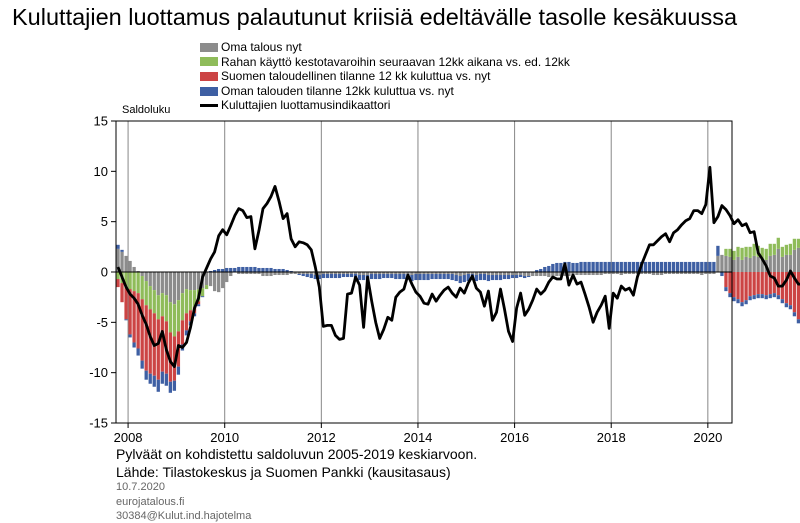 Image resolution: width=800 pixels, height=523 pixels. I want to click on y-tick-label: 10, so click(101, 171).